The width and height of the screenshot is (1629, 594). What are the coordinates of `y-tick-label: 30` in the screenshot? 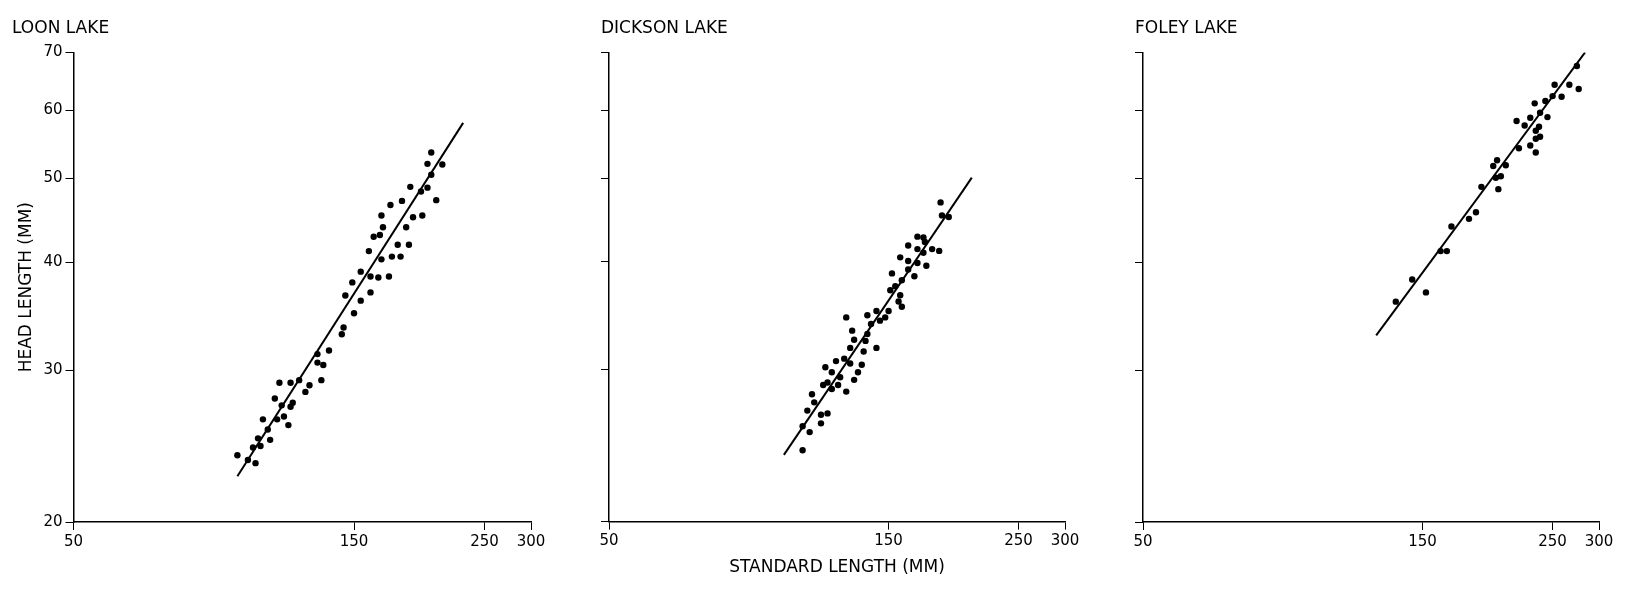 It's located at (53, 368).